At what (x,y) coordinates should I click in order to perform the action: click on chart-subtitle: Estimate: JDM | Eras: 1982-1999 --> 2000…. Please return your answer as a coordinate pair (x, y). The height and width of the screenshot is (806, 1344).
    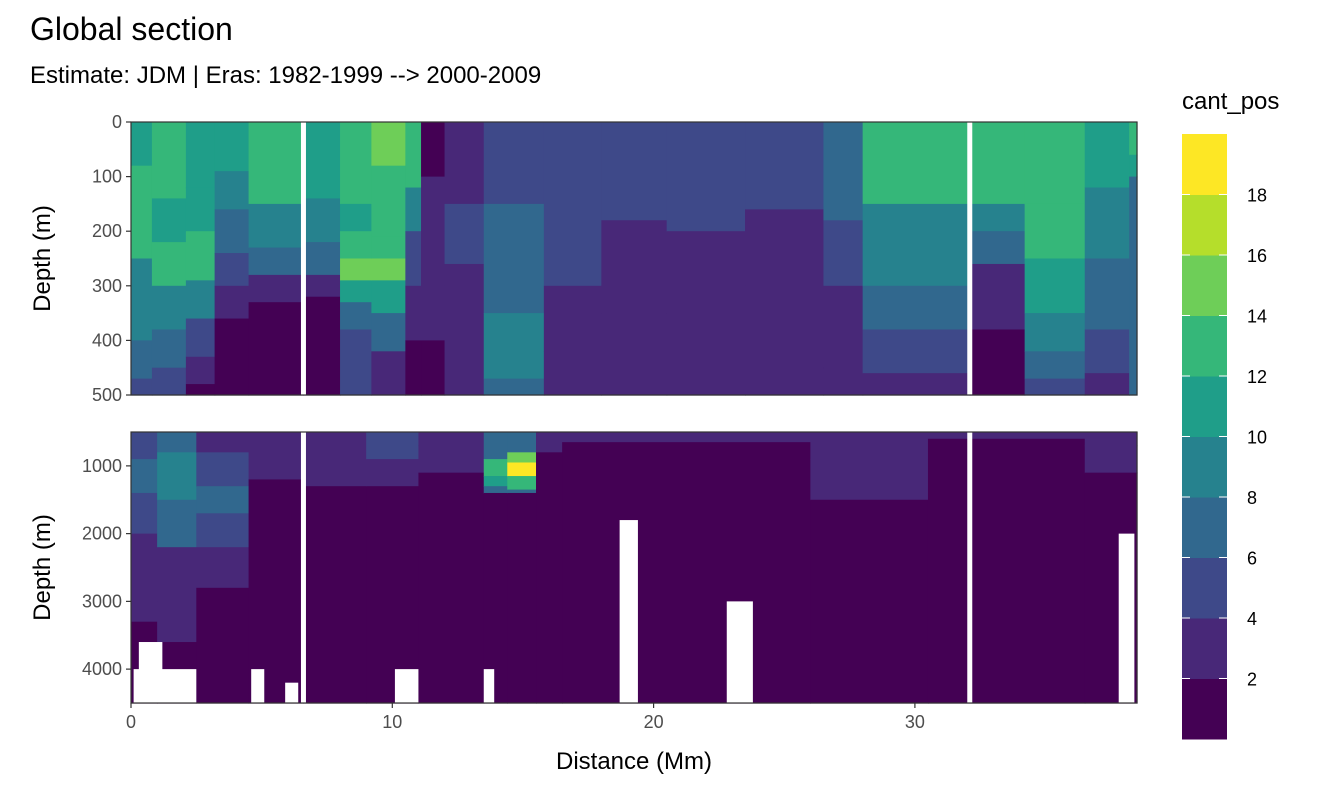
    Looking at the image, I should click on (285, 75).